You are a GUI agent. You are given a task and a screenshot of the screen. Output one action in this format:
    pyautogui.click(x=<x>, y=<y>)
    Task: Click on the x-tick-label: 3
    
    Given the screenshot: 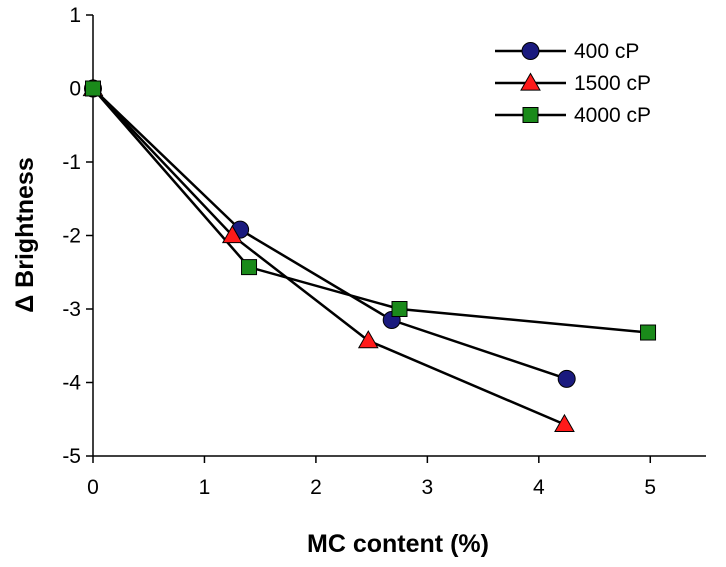 What is the action you would take?
    pyautogui.click(x=428, y=487)
    